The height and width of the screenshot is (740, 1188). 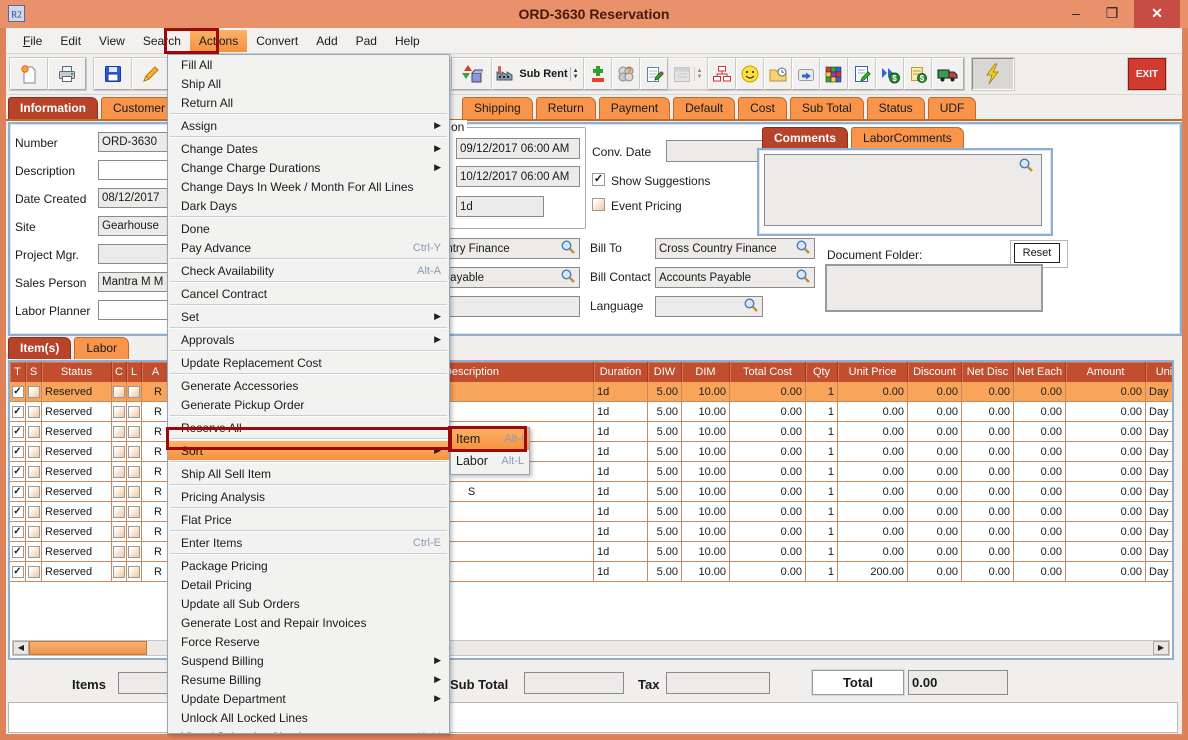 What do you see at coordinates (77, 372) in the screenshot?
I see `column-header-status: Status` at bounding box center [77, 372].